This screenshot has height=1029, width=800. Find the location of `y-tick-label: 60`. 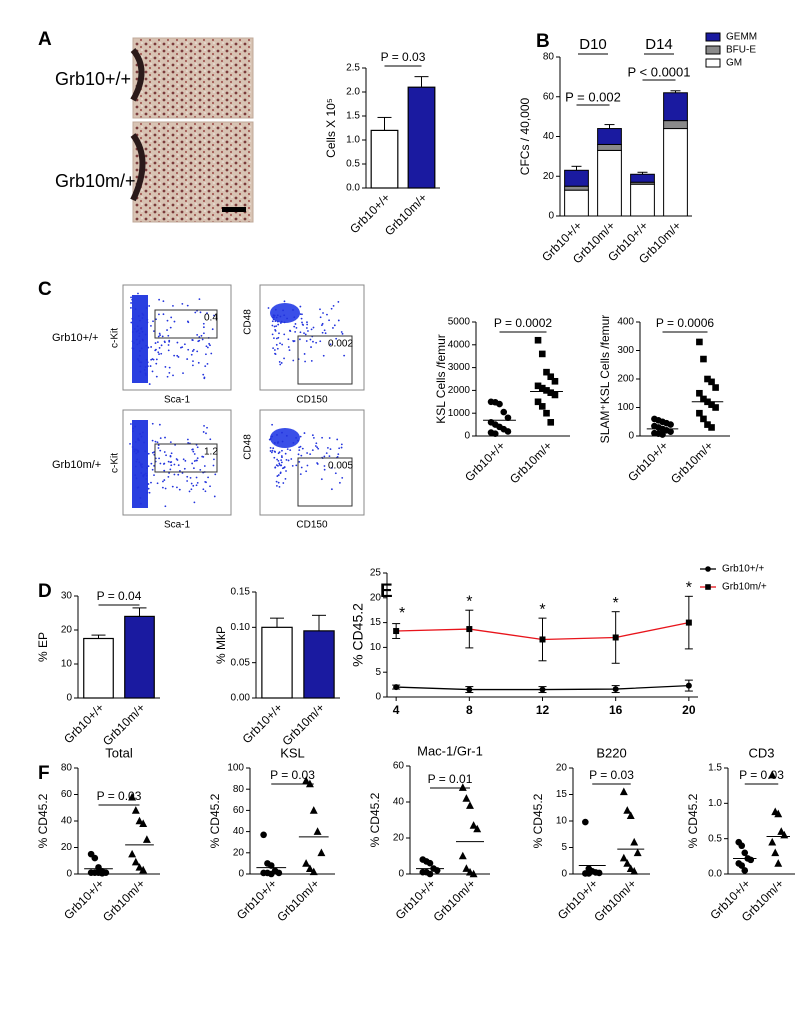

y-tick-label: 60 is located at coordinates (549, 96).